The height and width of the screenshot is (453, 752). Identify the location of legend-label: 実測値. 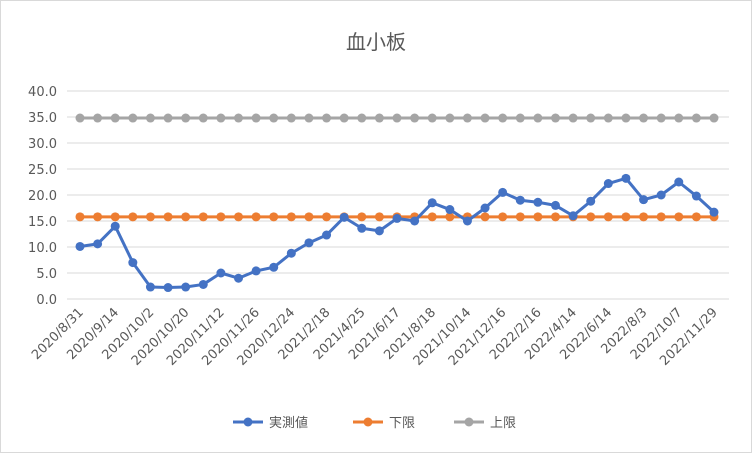
(288, 423).